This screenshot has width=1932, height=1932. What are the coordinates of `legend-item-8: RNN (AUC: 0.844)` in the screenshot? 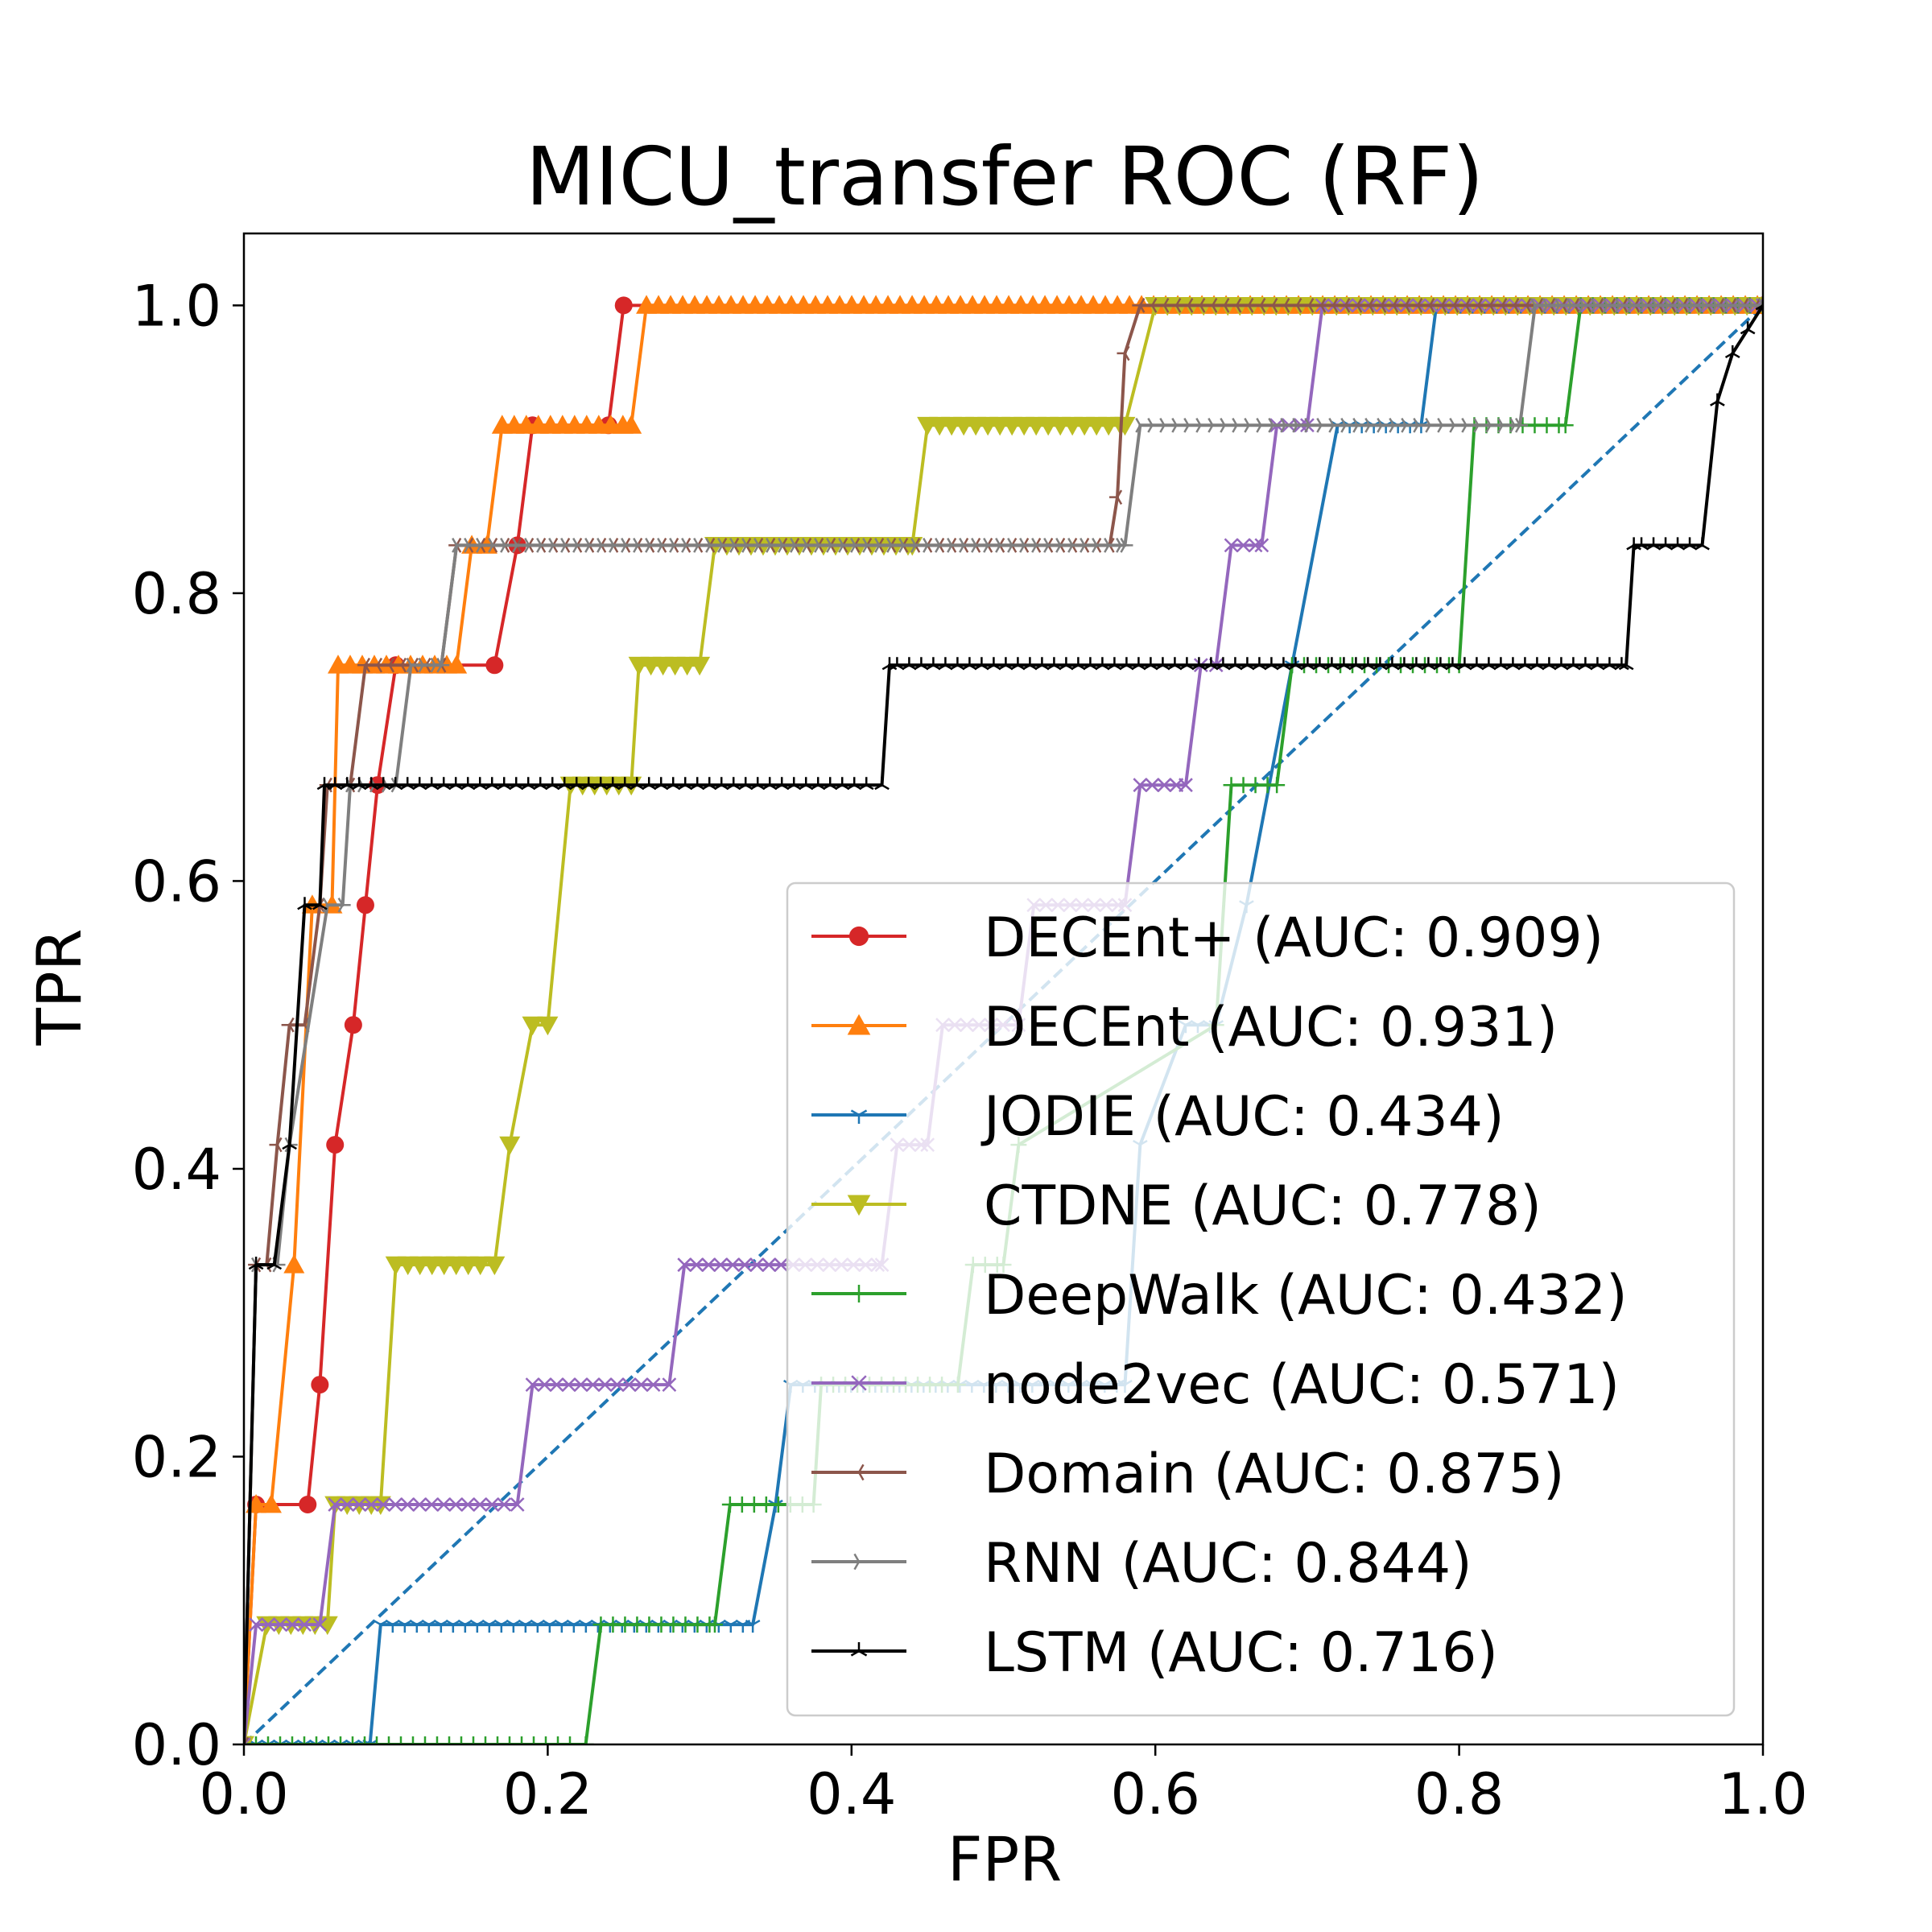 It's located at (1141, 1564).